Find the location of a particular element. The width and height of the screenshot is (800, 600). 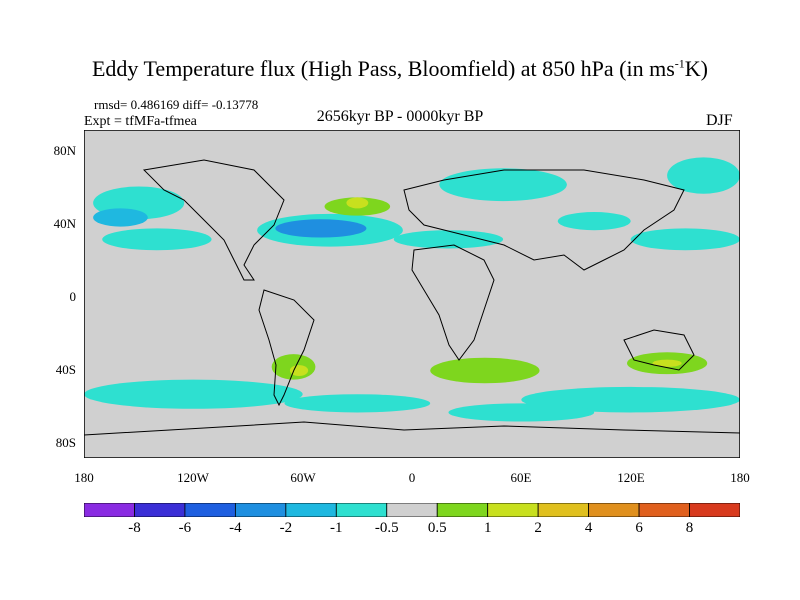

colorbar-label-0: -8 is located at coordinates (134, 528).